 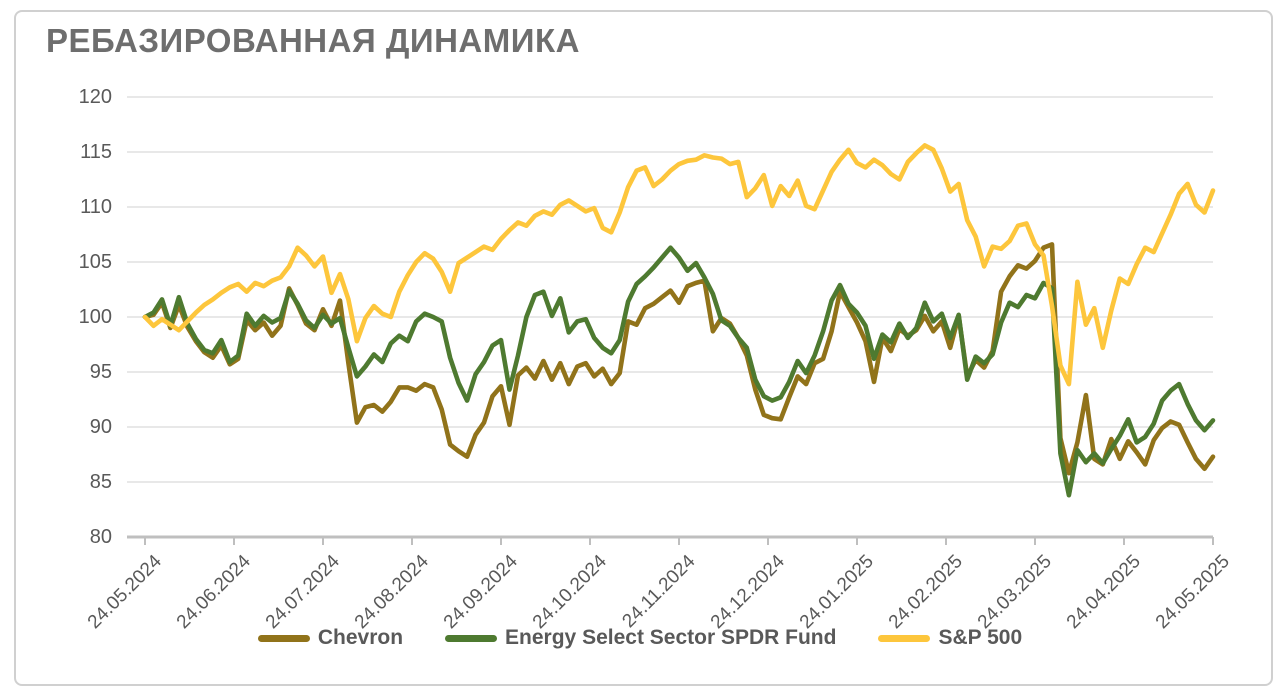 What do you see at coordinates (313, 40) in the screenshot?
I see `chart-title: РЕБАЗИРОВАННАЯ ДИНАМИКА` at bounding box center [313, 40].